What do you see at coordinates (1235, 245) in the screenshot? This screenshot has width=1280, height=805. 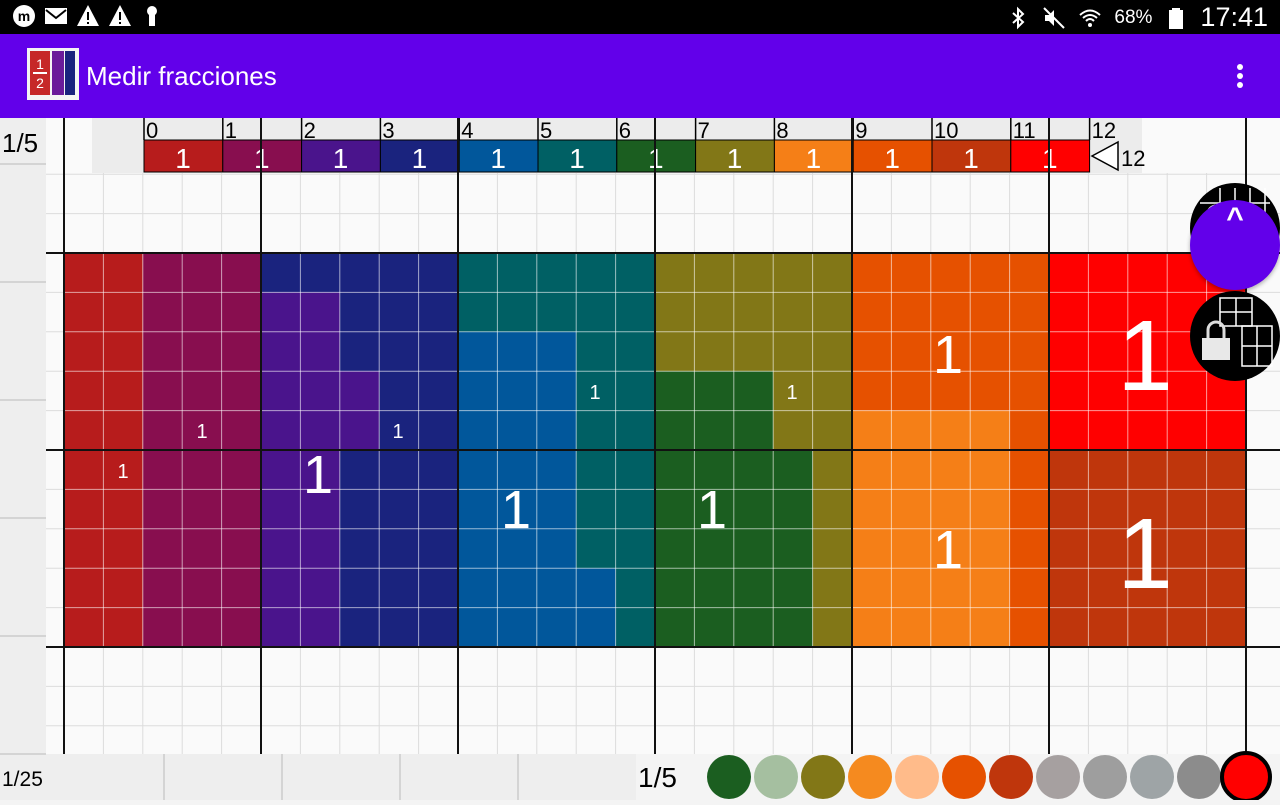 I see `collapse-fab: ^` at bounding box center [1235, 245].